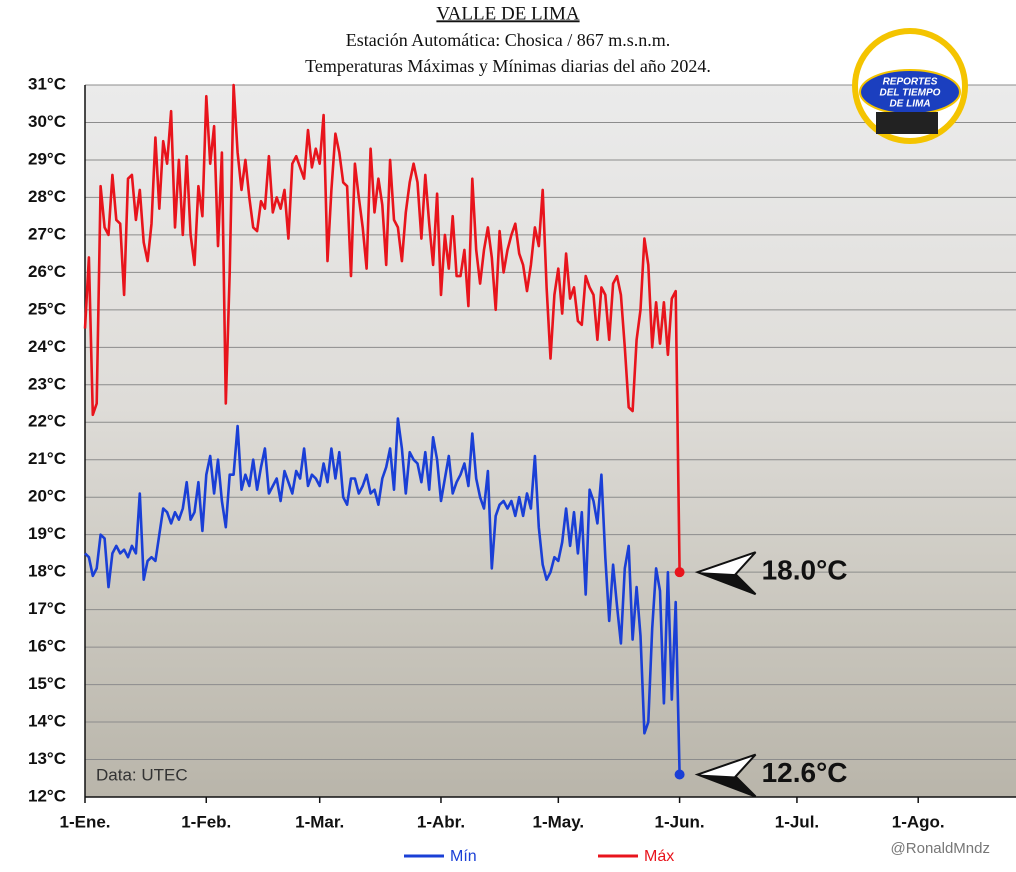 The height and width of the screenshot is (872, 1016). I want to click on y-tick-label: 19°C, so click(47, 533).